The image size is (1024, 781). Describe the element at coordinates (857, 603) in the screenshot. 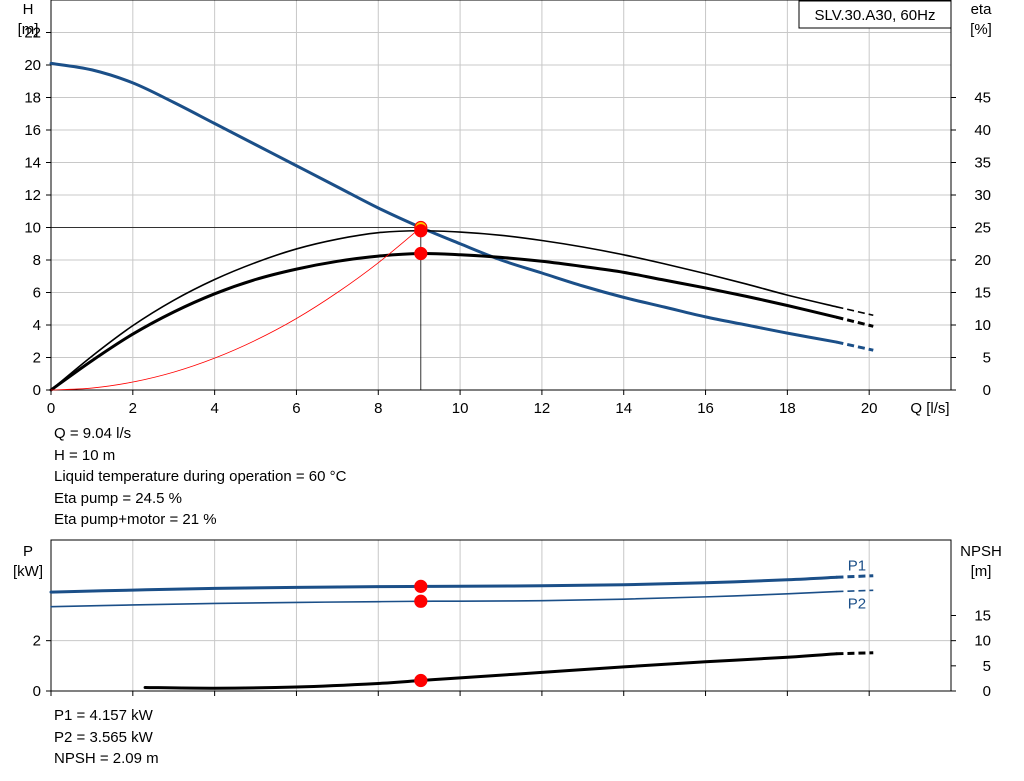

I see `series-label-p2: P2` at that location.